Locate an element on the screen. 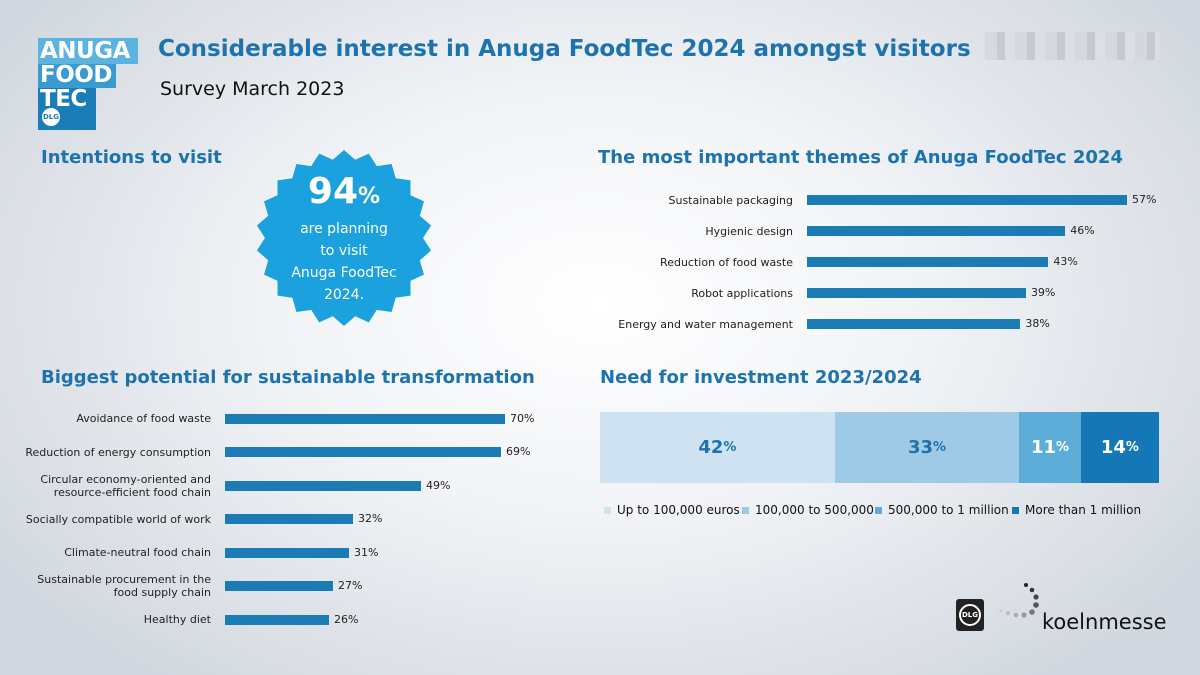 This screenshot has height=675, width=1200. intentions-big-number: 94% is located at coordinates (344, 194).